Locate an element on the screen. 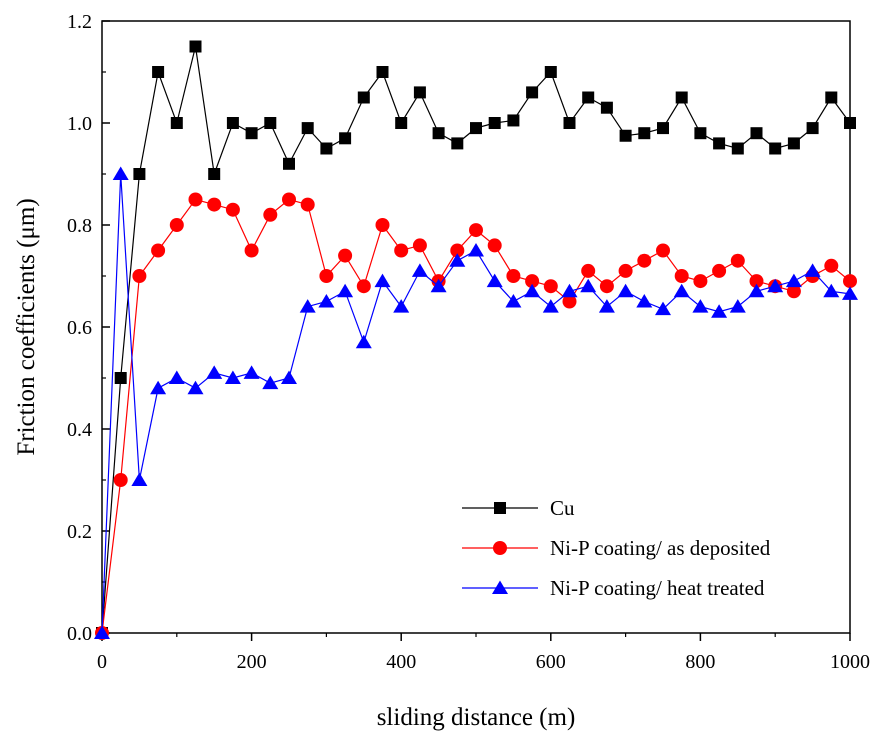  x-tick-label: 200 is located at coordinates (252, 662).